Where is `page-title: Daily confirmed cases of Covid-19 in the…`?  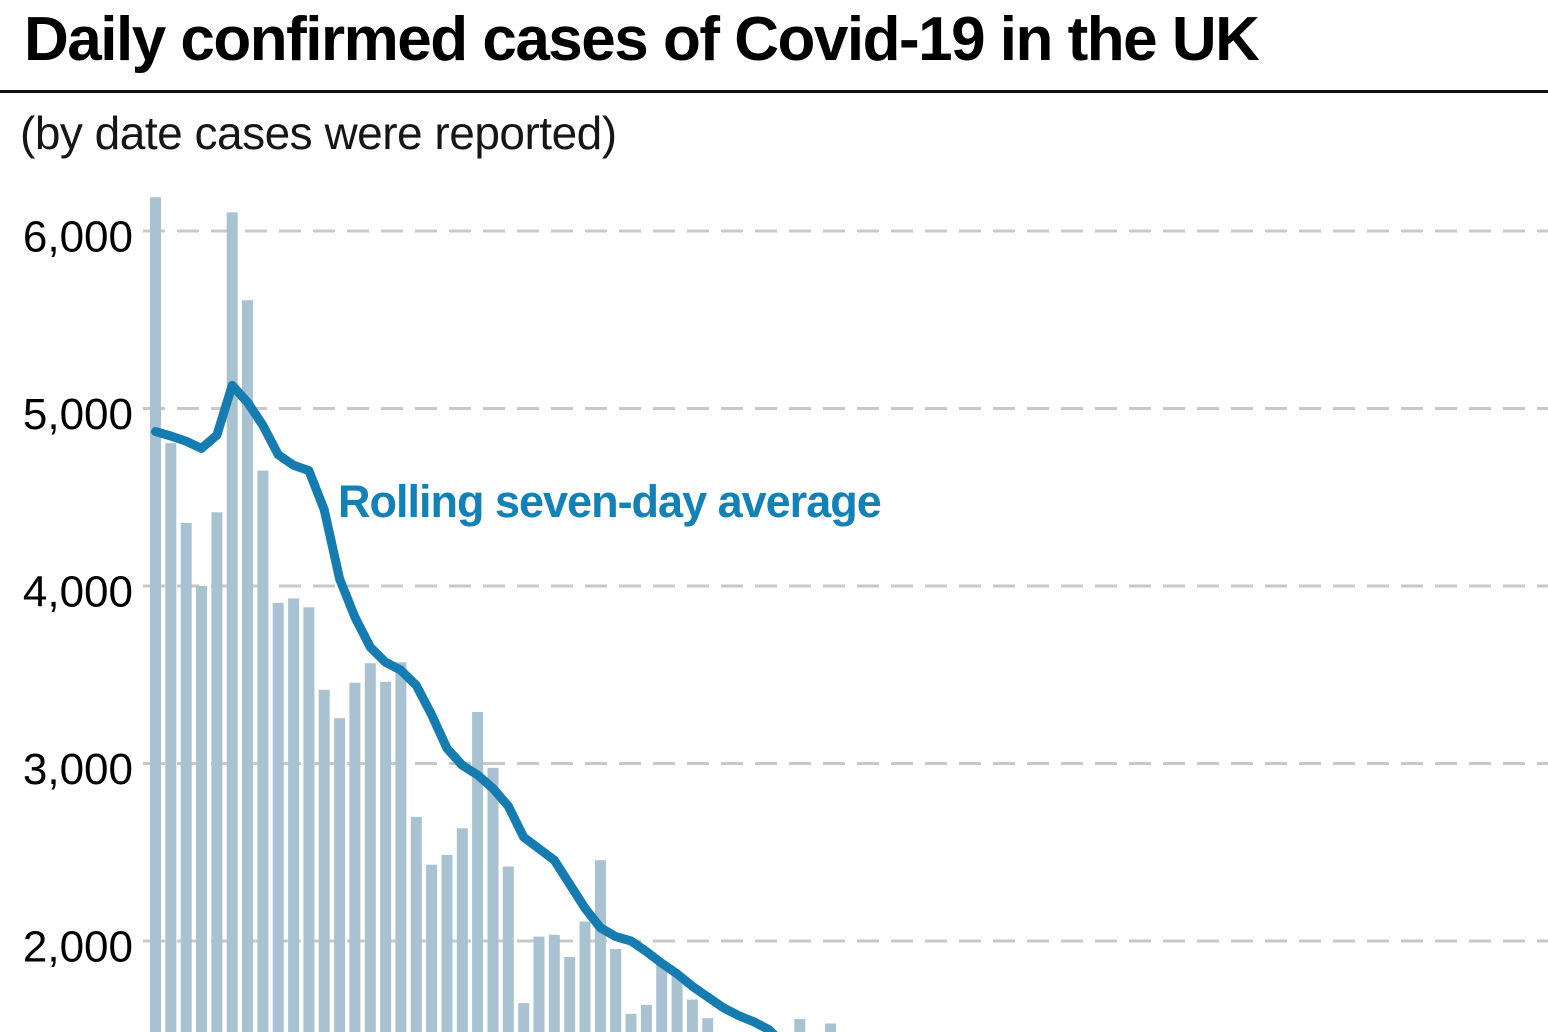 page-title: Daily confirmed cases of Covid-19 in the… is located at coordinates (642, 39).